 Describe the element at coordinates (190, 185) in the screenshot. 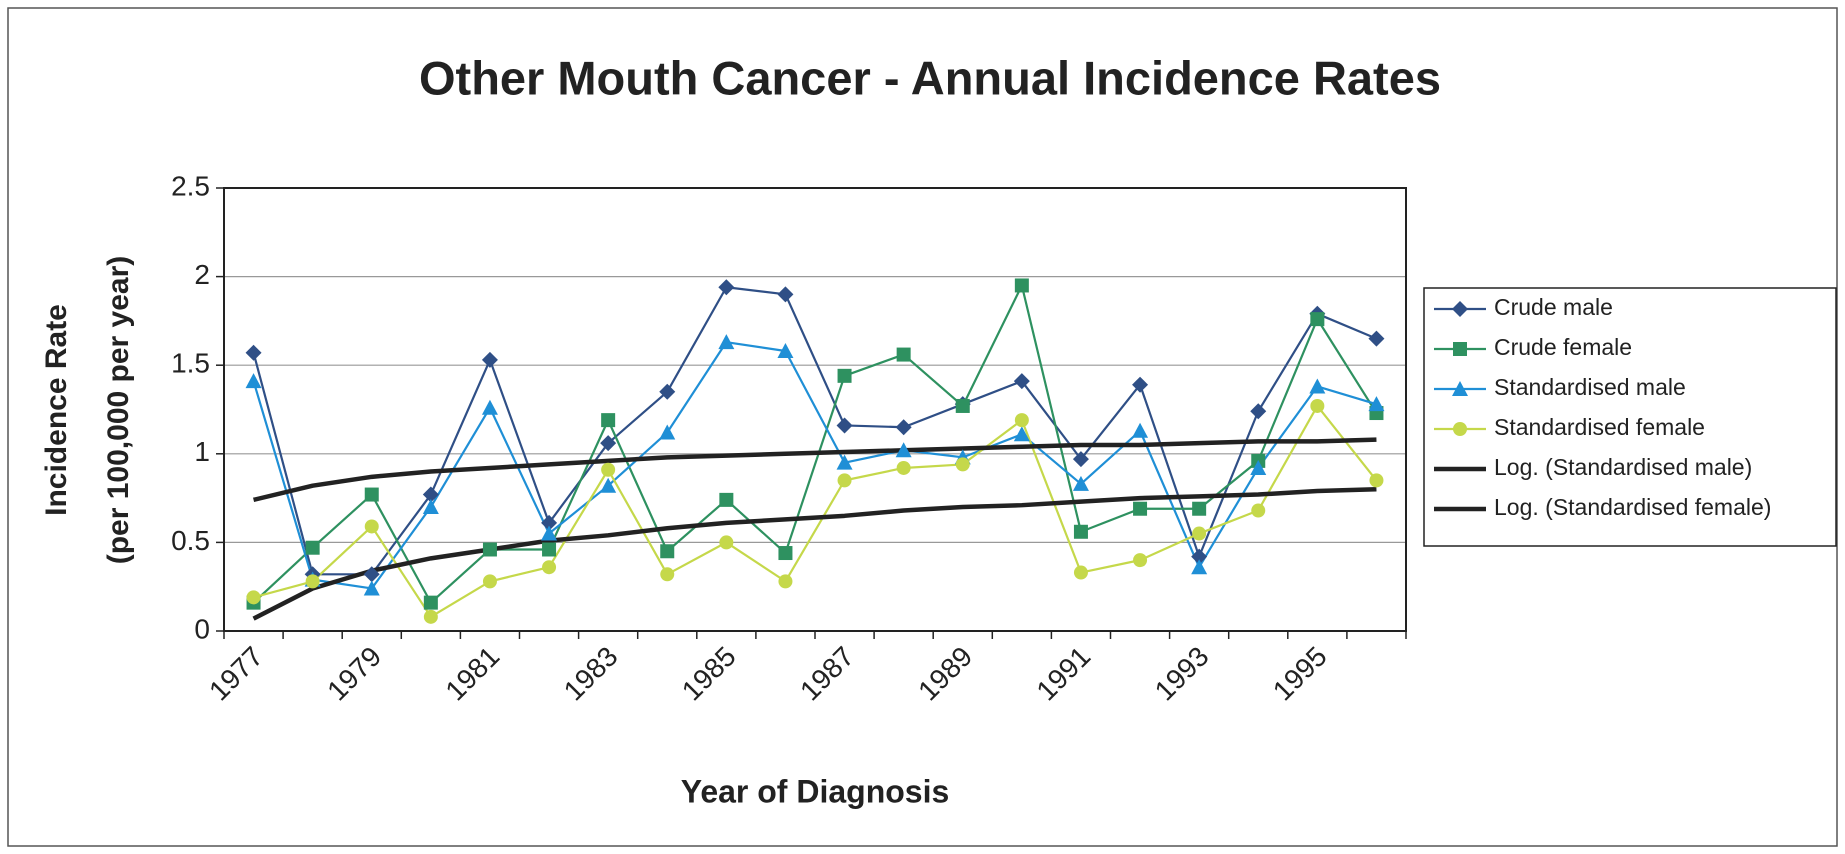

I see `y-tick-label: 2.5` at that location.